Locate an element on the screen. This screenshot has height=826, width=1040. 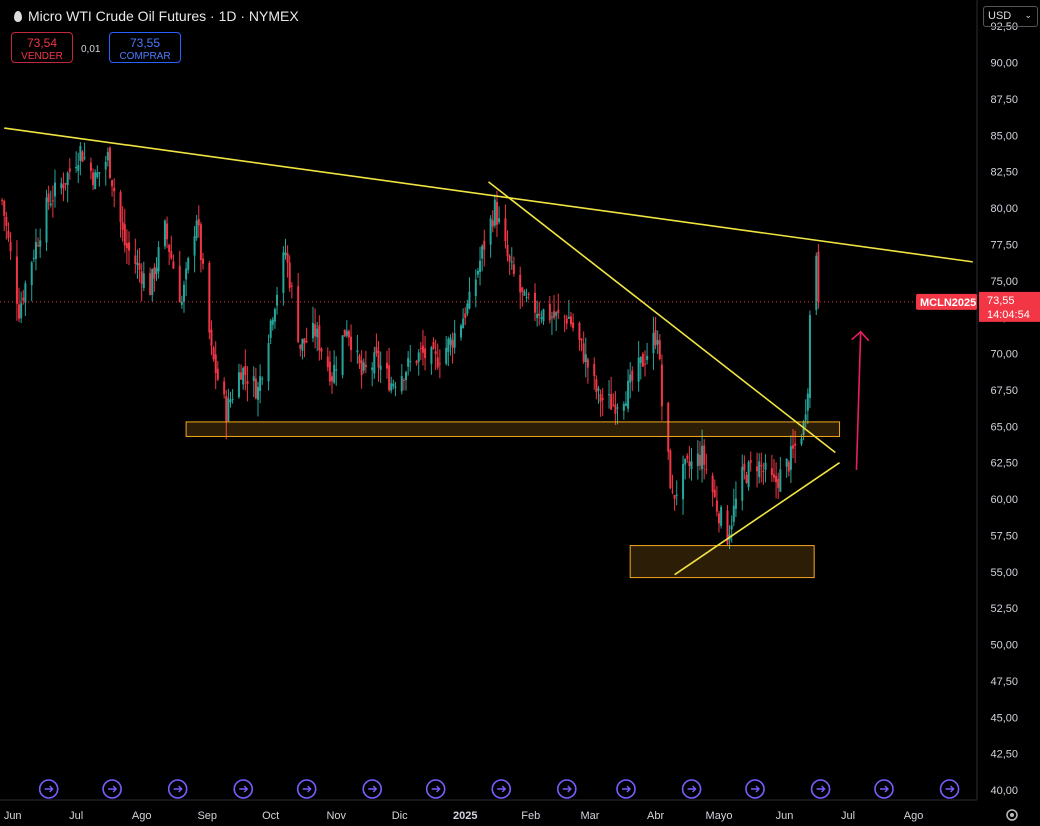
y-tick-label: 45,00 is located at coordinates (1004, 718).